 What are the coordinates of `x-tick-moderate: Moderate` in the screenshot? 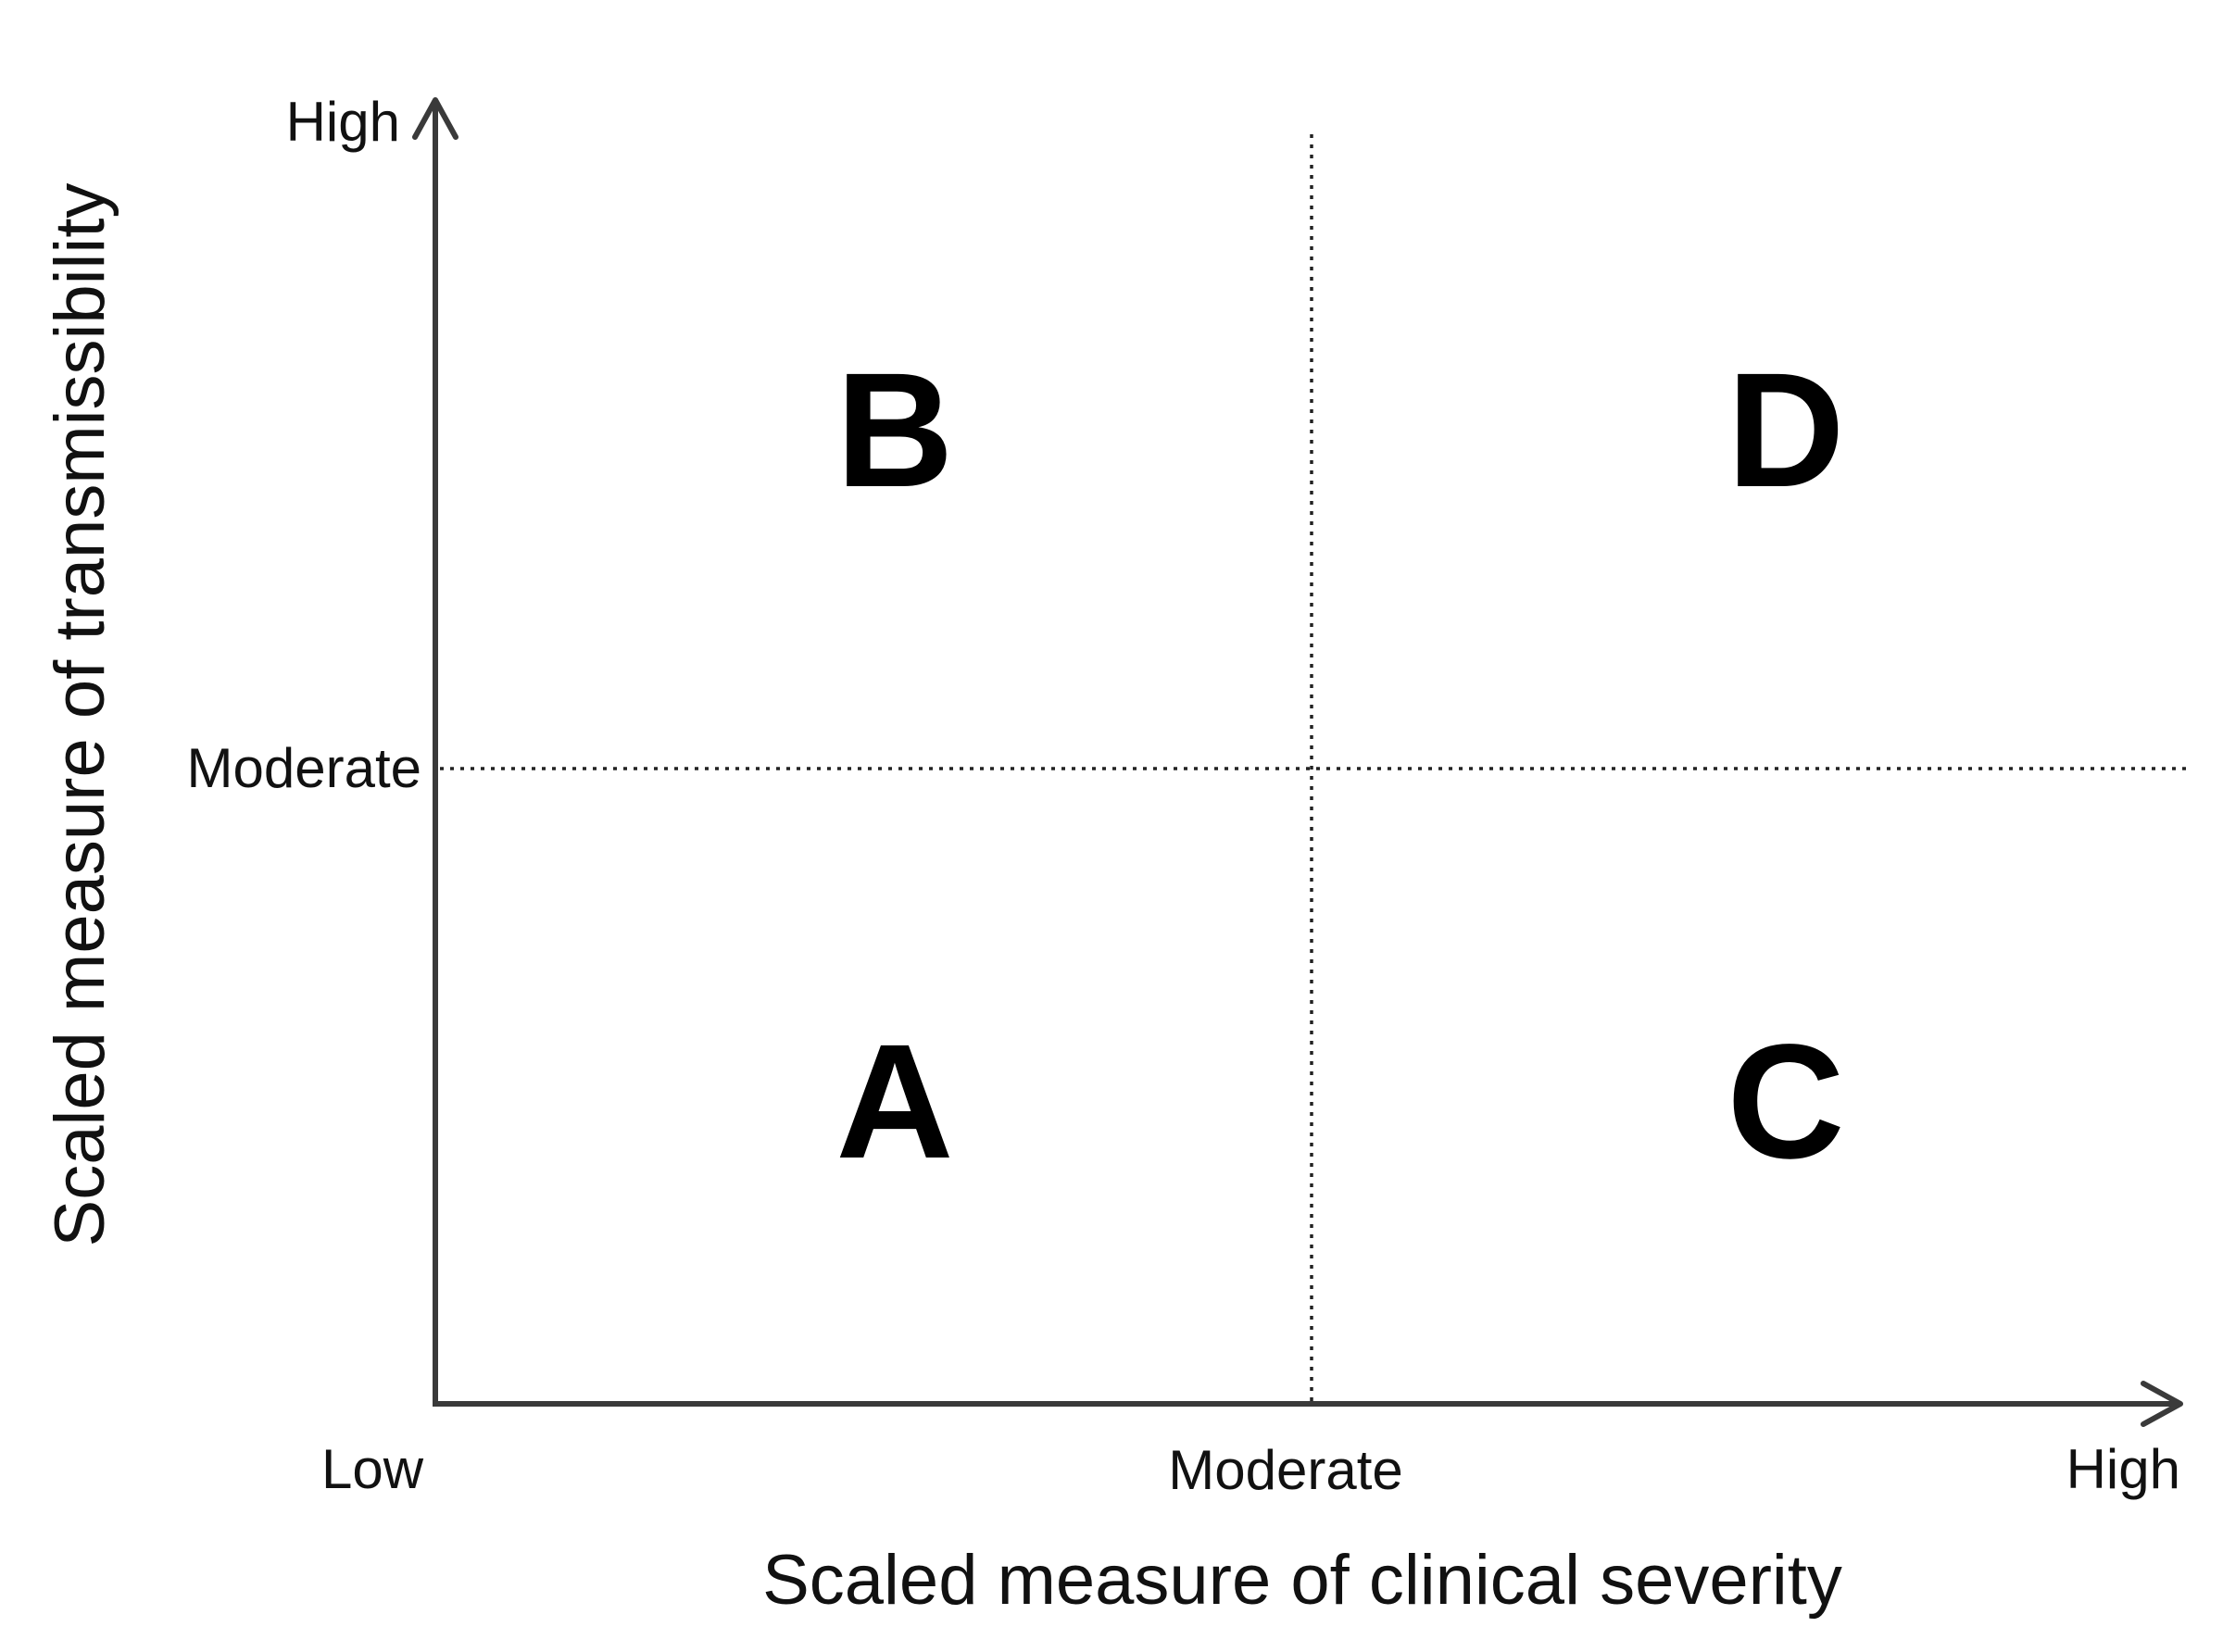 It's located at (1285, 1470).